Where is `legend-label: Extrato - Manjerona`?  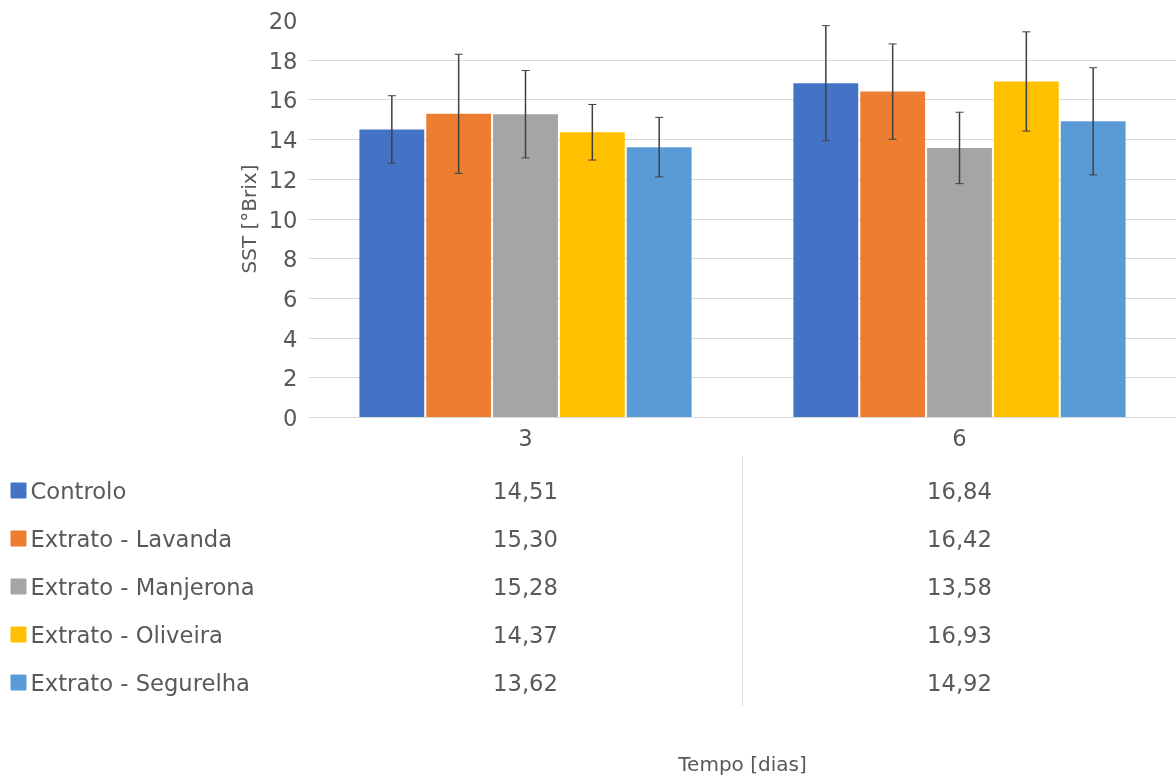
legend-label: Extrato - Manjerona is located at coordinates (142, 586).